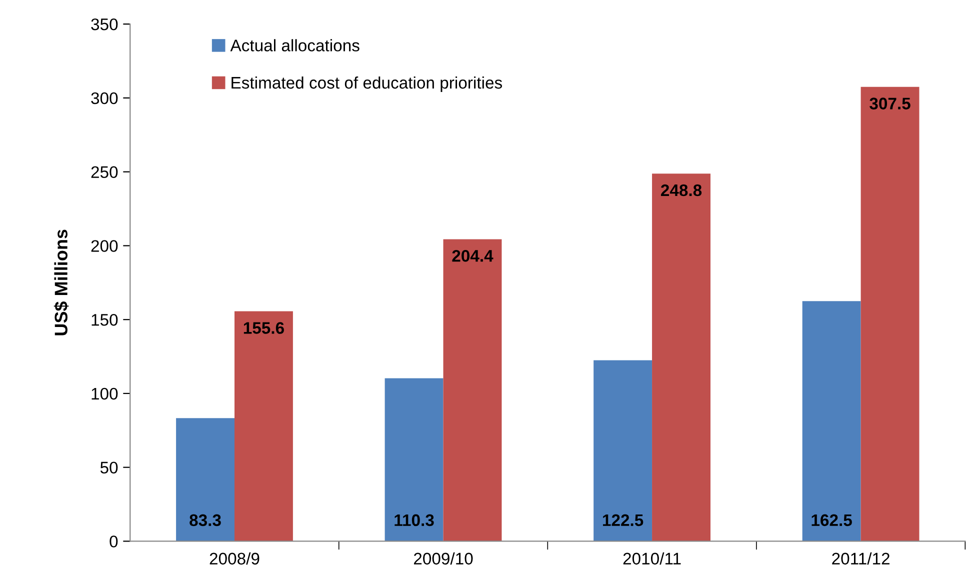  Describe the element at coordinates (681, 190) in the screenshot. I see `data-label: 248.8` at that location.